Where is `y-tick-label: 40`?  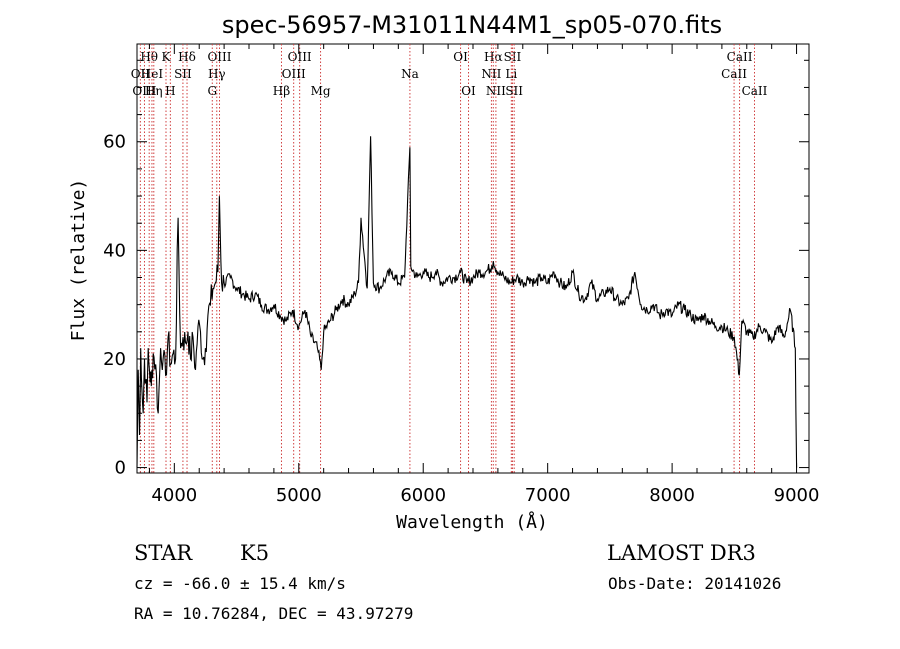
y-tick-label: 40 is located at coordinates (114, 250).